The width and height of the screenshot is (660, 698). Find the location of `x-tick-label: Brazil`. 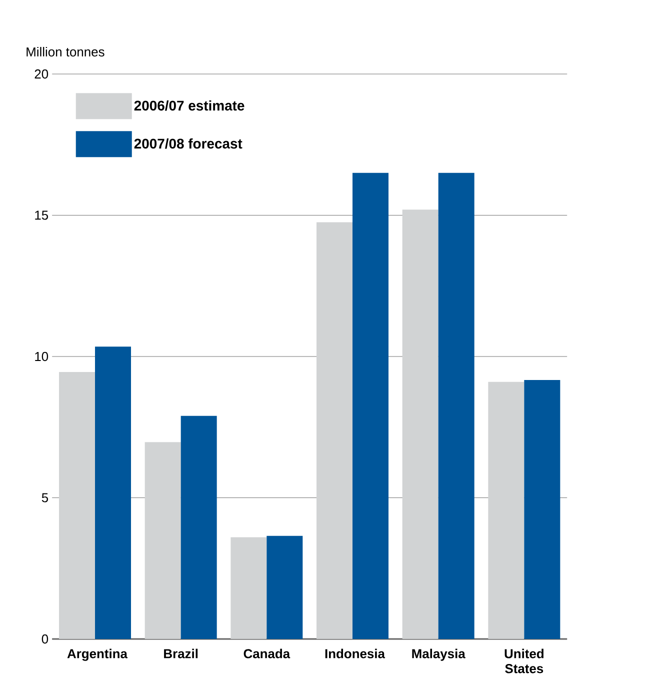

x-tick-label: Brazil is located at coordinates (181, 653).